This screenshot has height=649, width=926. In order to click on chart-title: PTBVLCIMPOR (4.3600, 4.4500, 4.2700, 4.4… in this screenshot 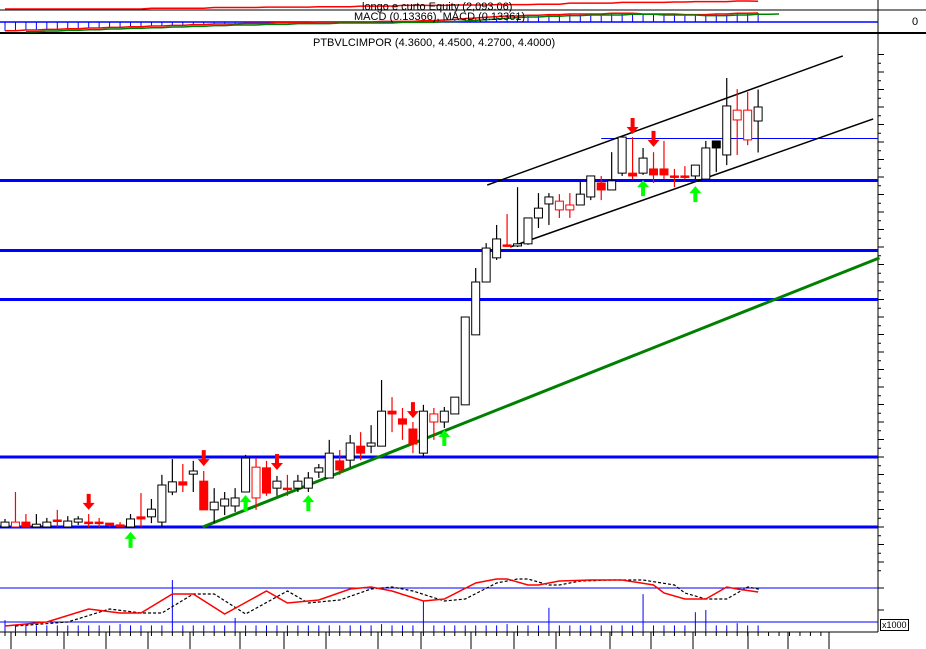, I will do `click(434, 43)`.